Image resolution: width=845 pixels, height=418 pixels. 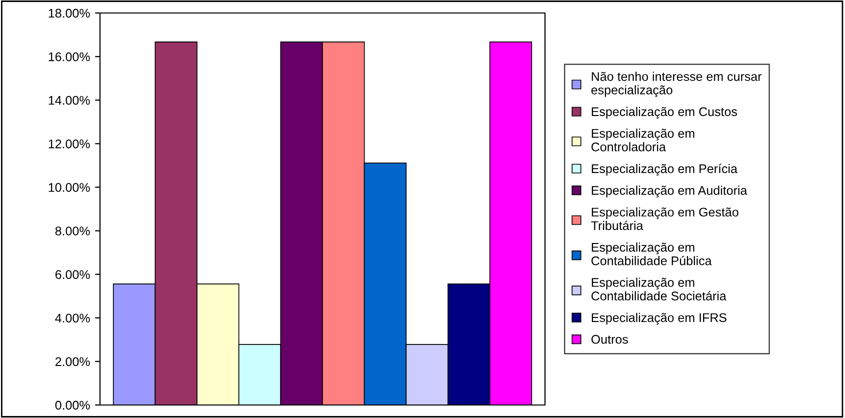 What do you see at coordinates (664, 218) in the screenshot?
I see `legend-label: Especialização em Gestão Tributária` at bounding box center [664, 218].